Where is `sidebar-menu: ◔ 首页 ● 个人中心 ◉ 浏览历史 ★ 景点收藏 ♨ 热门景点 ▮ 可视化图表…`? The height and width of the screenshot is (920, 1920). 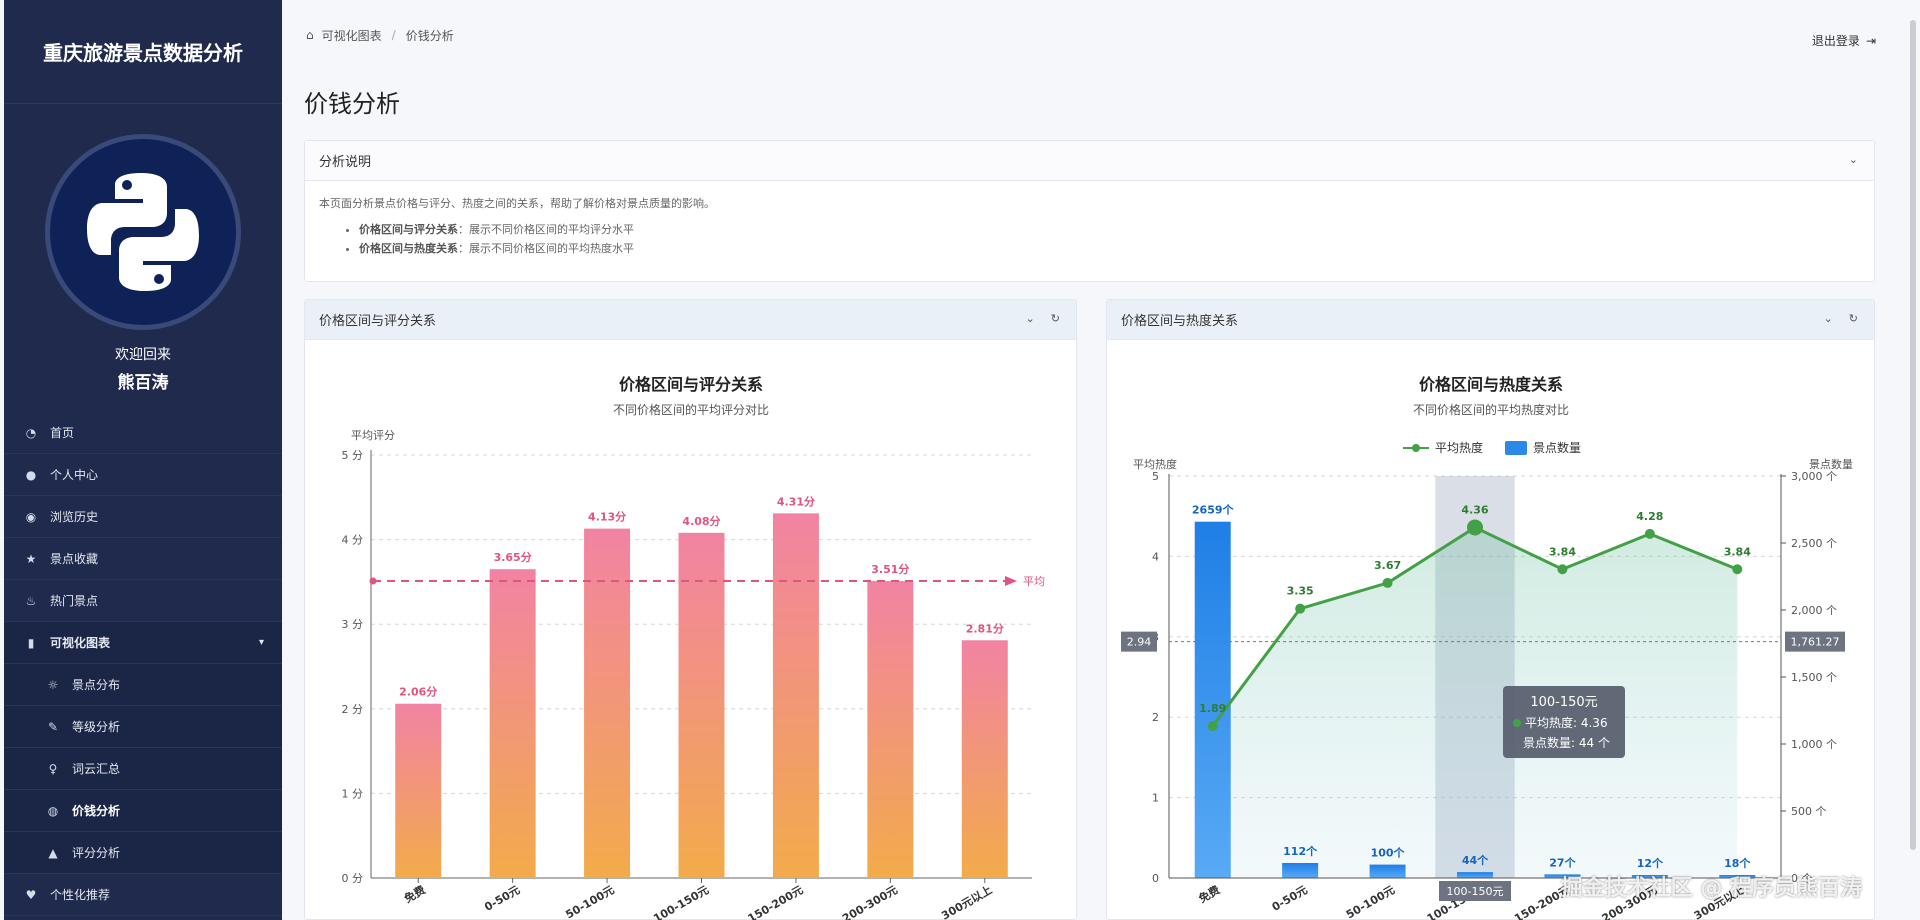
sidebar-menu: ◔ 首页 ● 个人中心 ◉ 浏览历史 ★ 景点收藏 ♨ 热门景点 ▮ 可视化图表… is located at coordinates (143, 664).